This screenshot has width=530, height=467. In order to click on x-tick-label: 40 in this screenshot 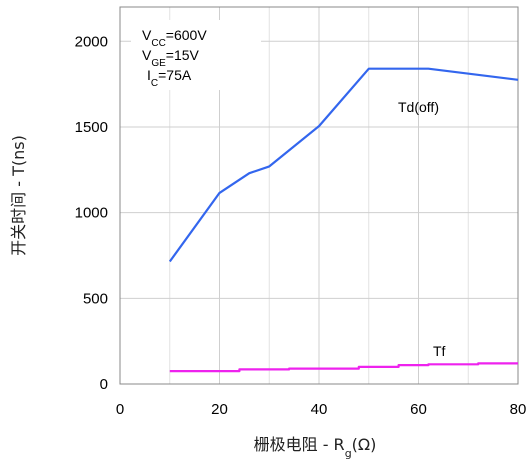, I will do `click(319, 409)`.